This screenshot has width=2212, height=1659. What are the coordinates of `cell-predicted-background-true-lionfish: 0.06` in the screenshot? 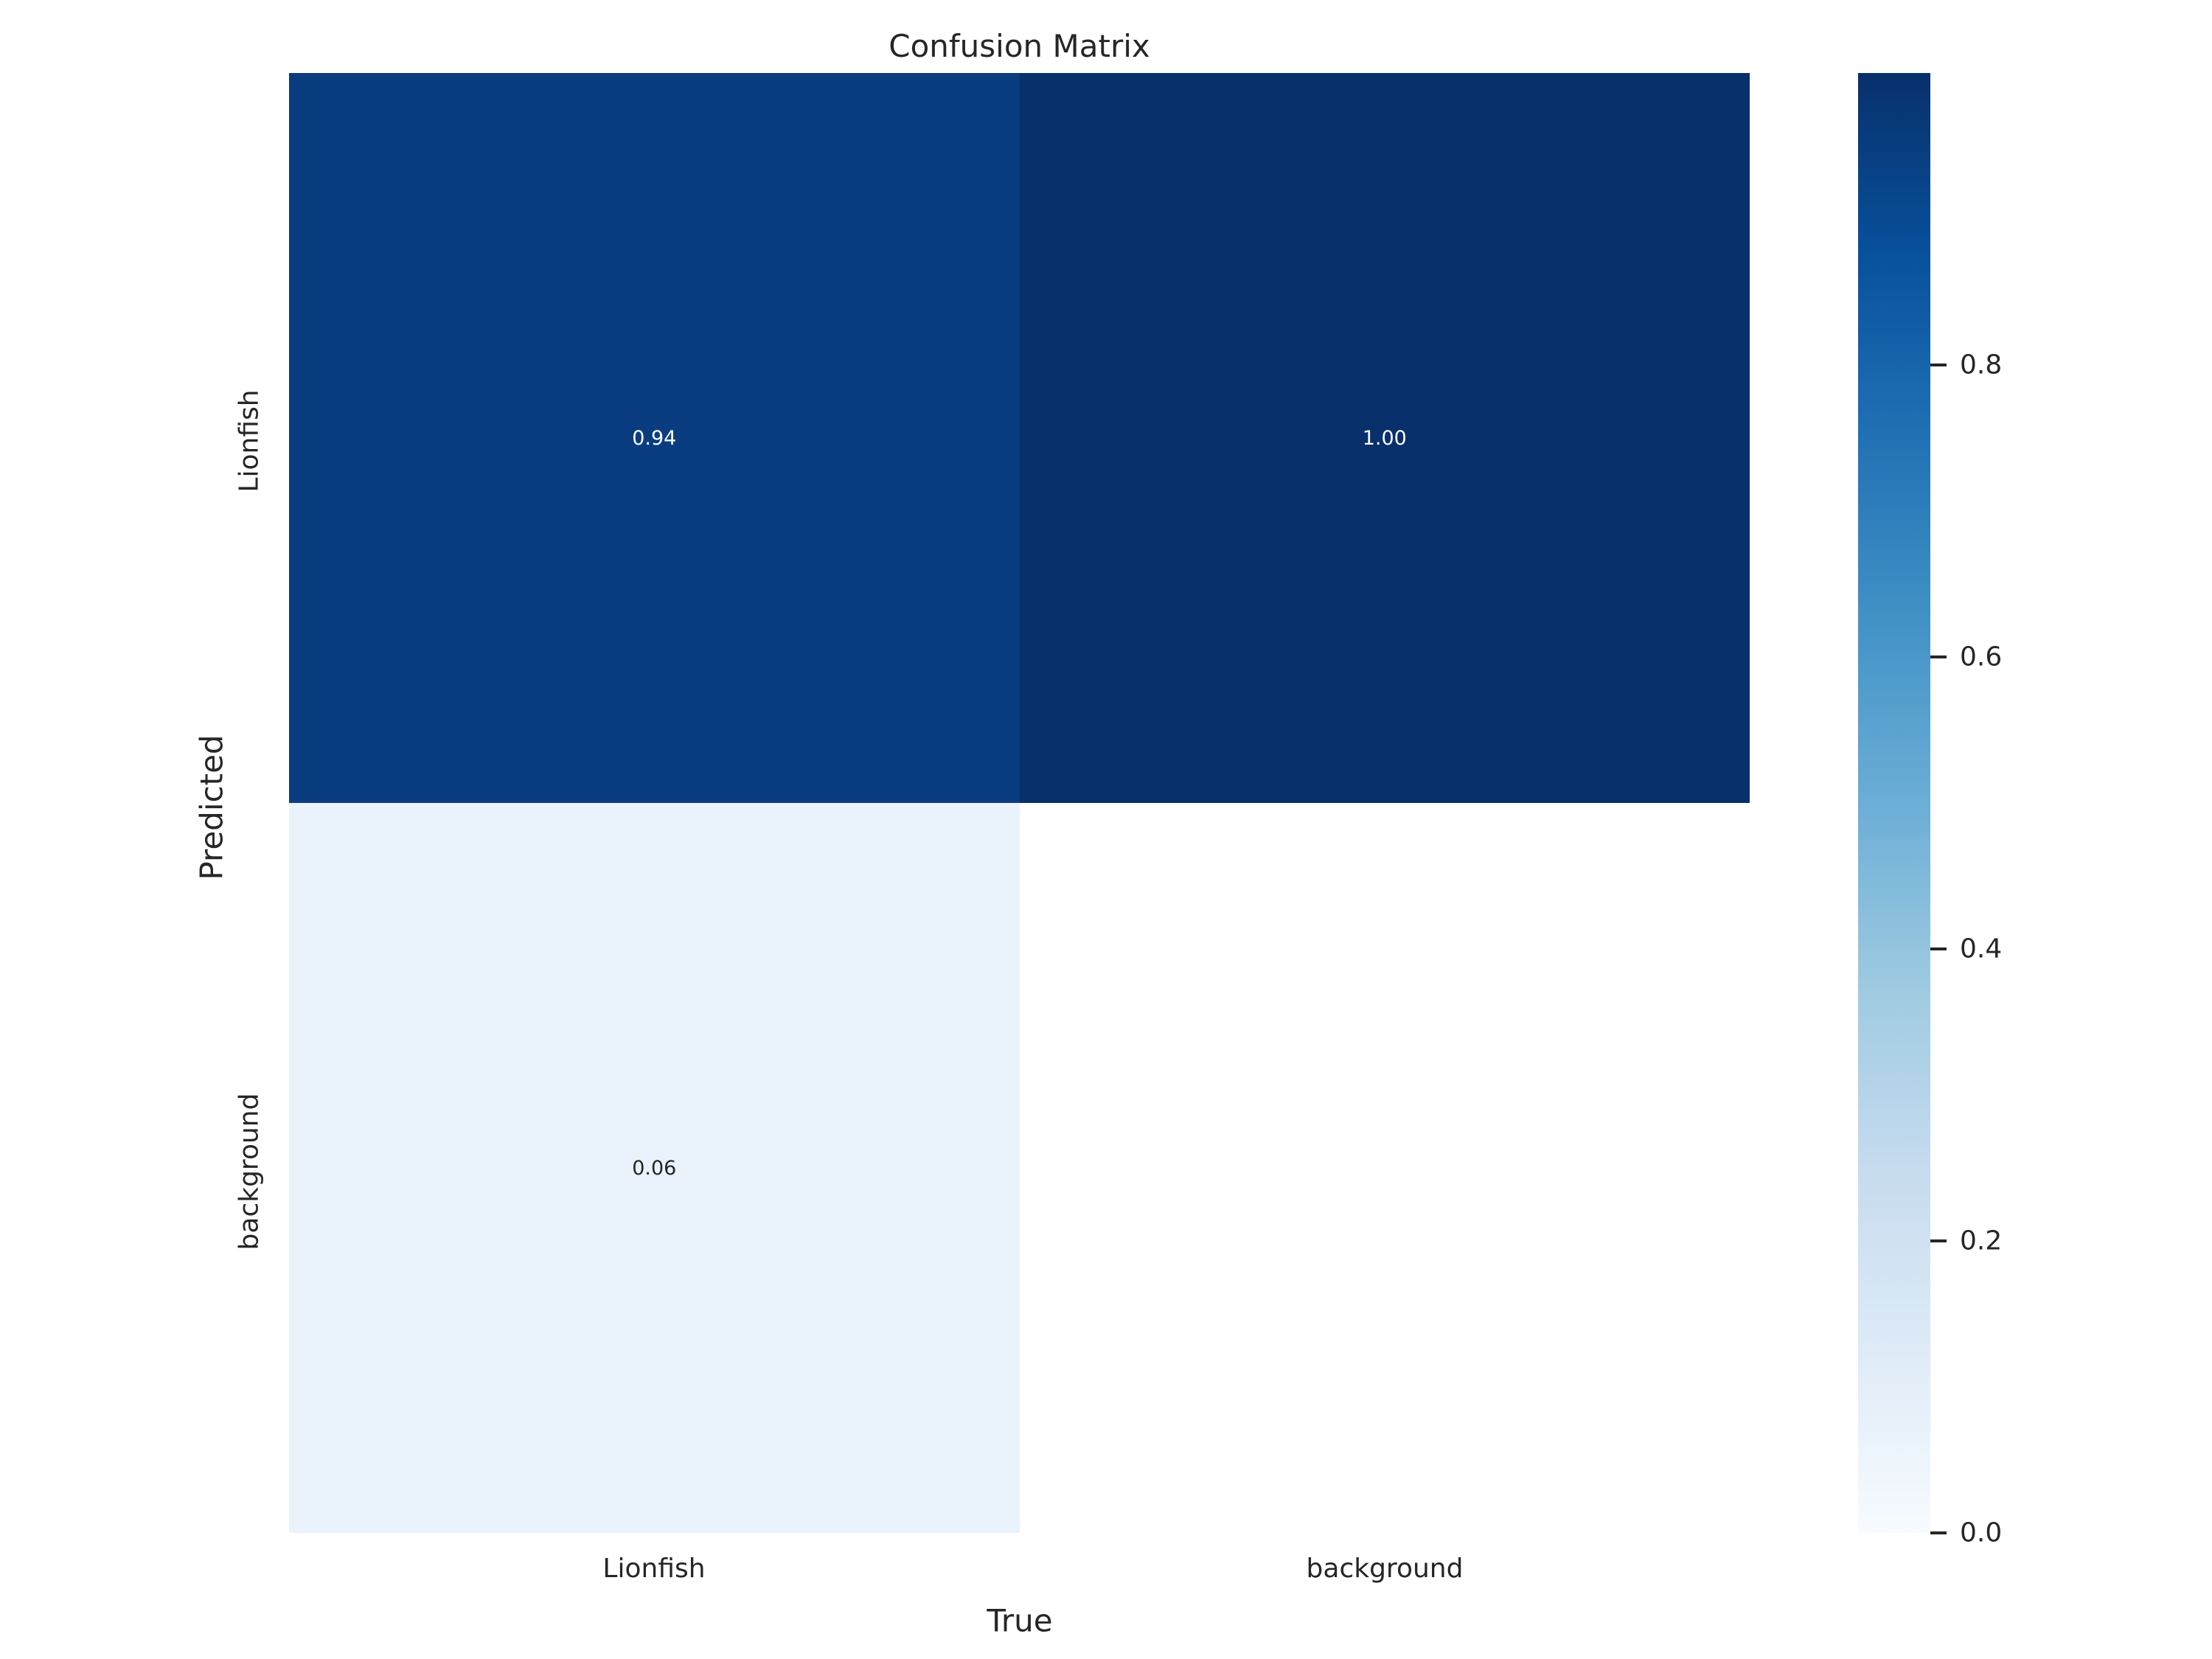 It's located at (654, 1168).